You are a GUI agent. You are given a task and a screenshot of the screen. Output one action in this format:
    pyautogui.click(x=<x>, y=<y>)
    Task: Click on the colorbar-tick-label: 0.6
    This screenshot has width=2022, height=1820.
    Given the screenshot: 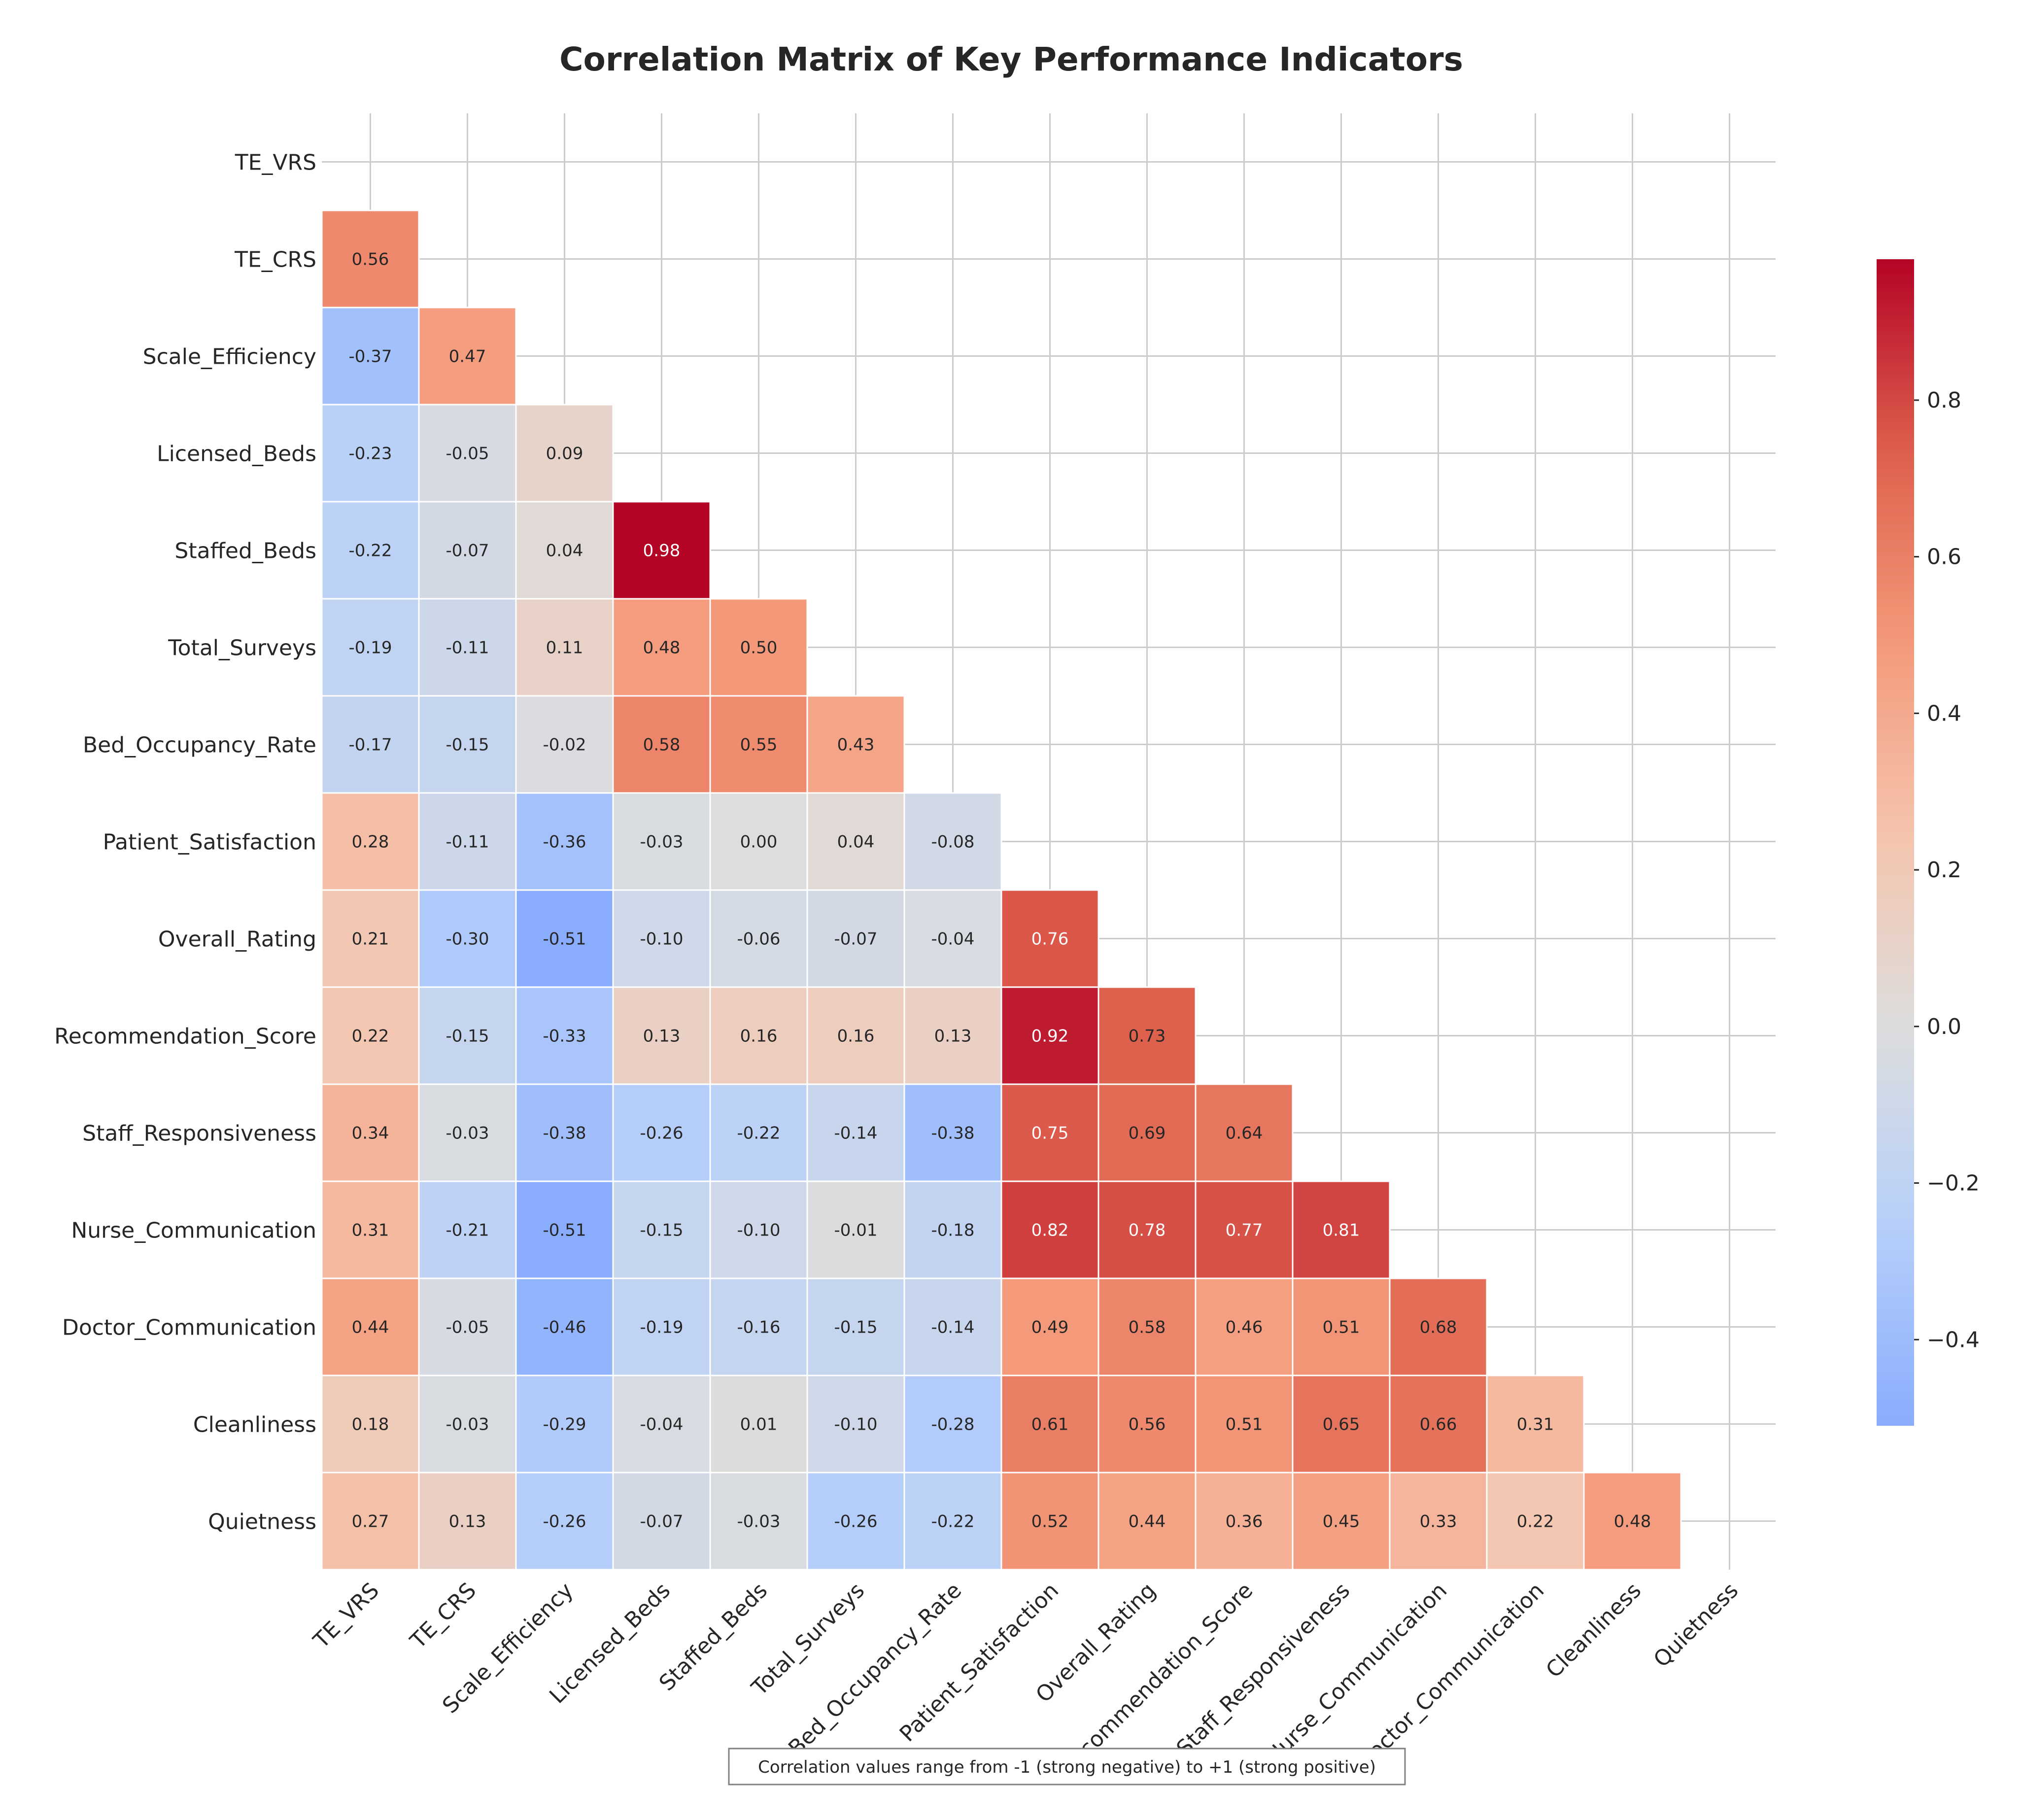 What is the action you would take?
    pyautogui.click(x=1944, y=557)
    